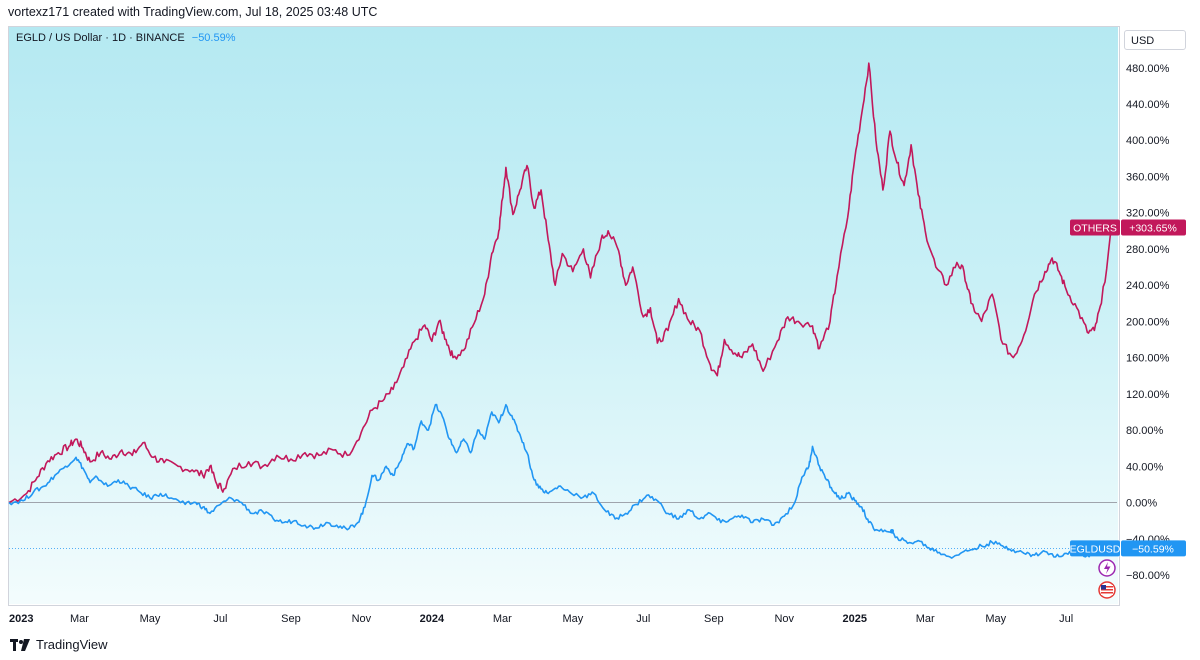 The image size is (1200, 660). I want to click on price-badge-egldusd: EGLDUSD −50.59%, so click(1128, 548).